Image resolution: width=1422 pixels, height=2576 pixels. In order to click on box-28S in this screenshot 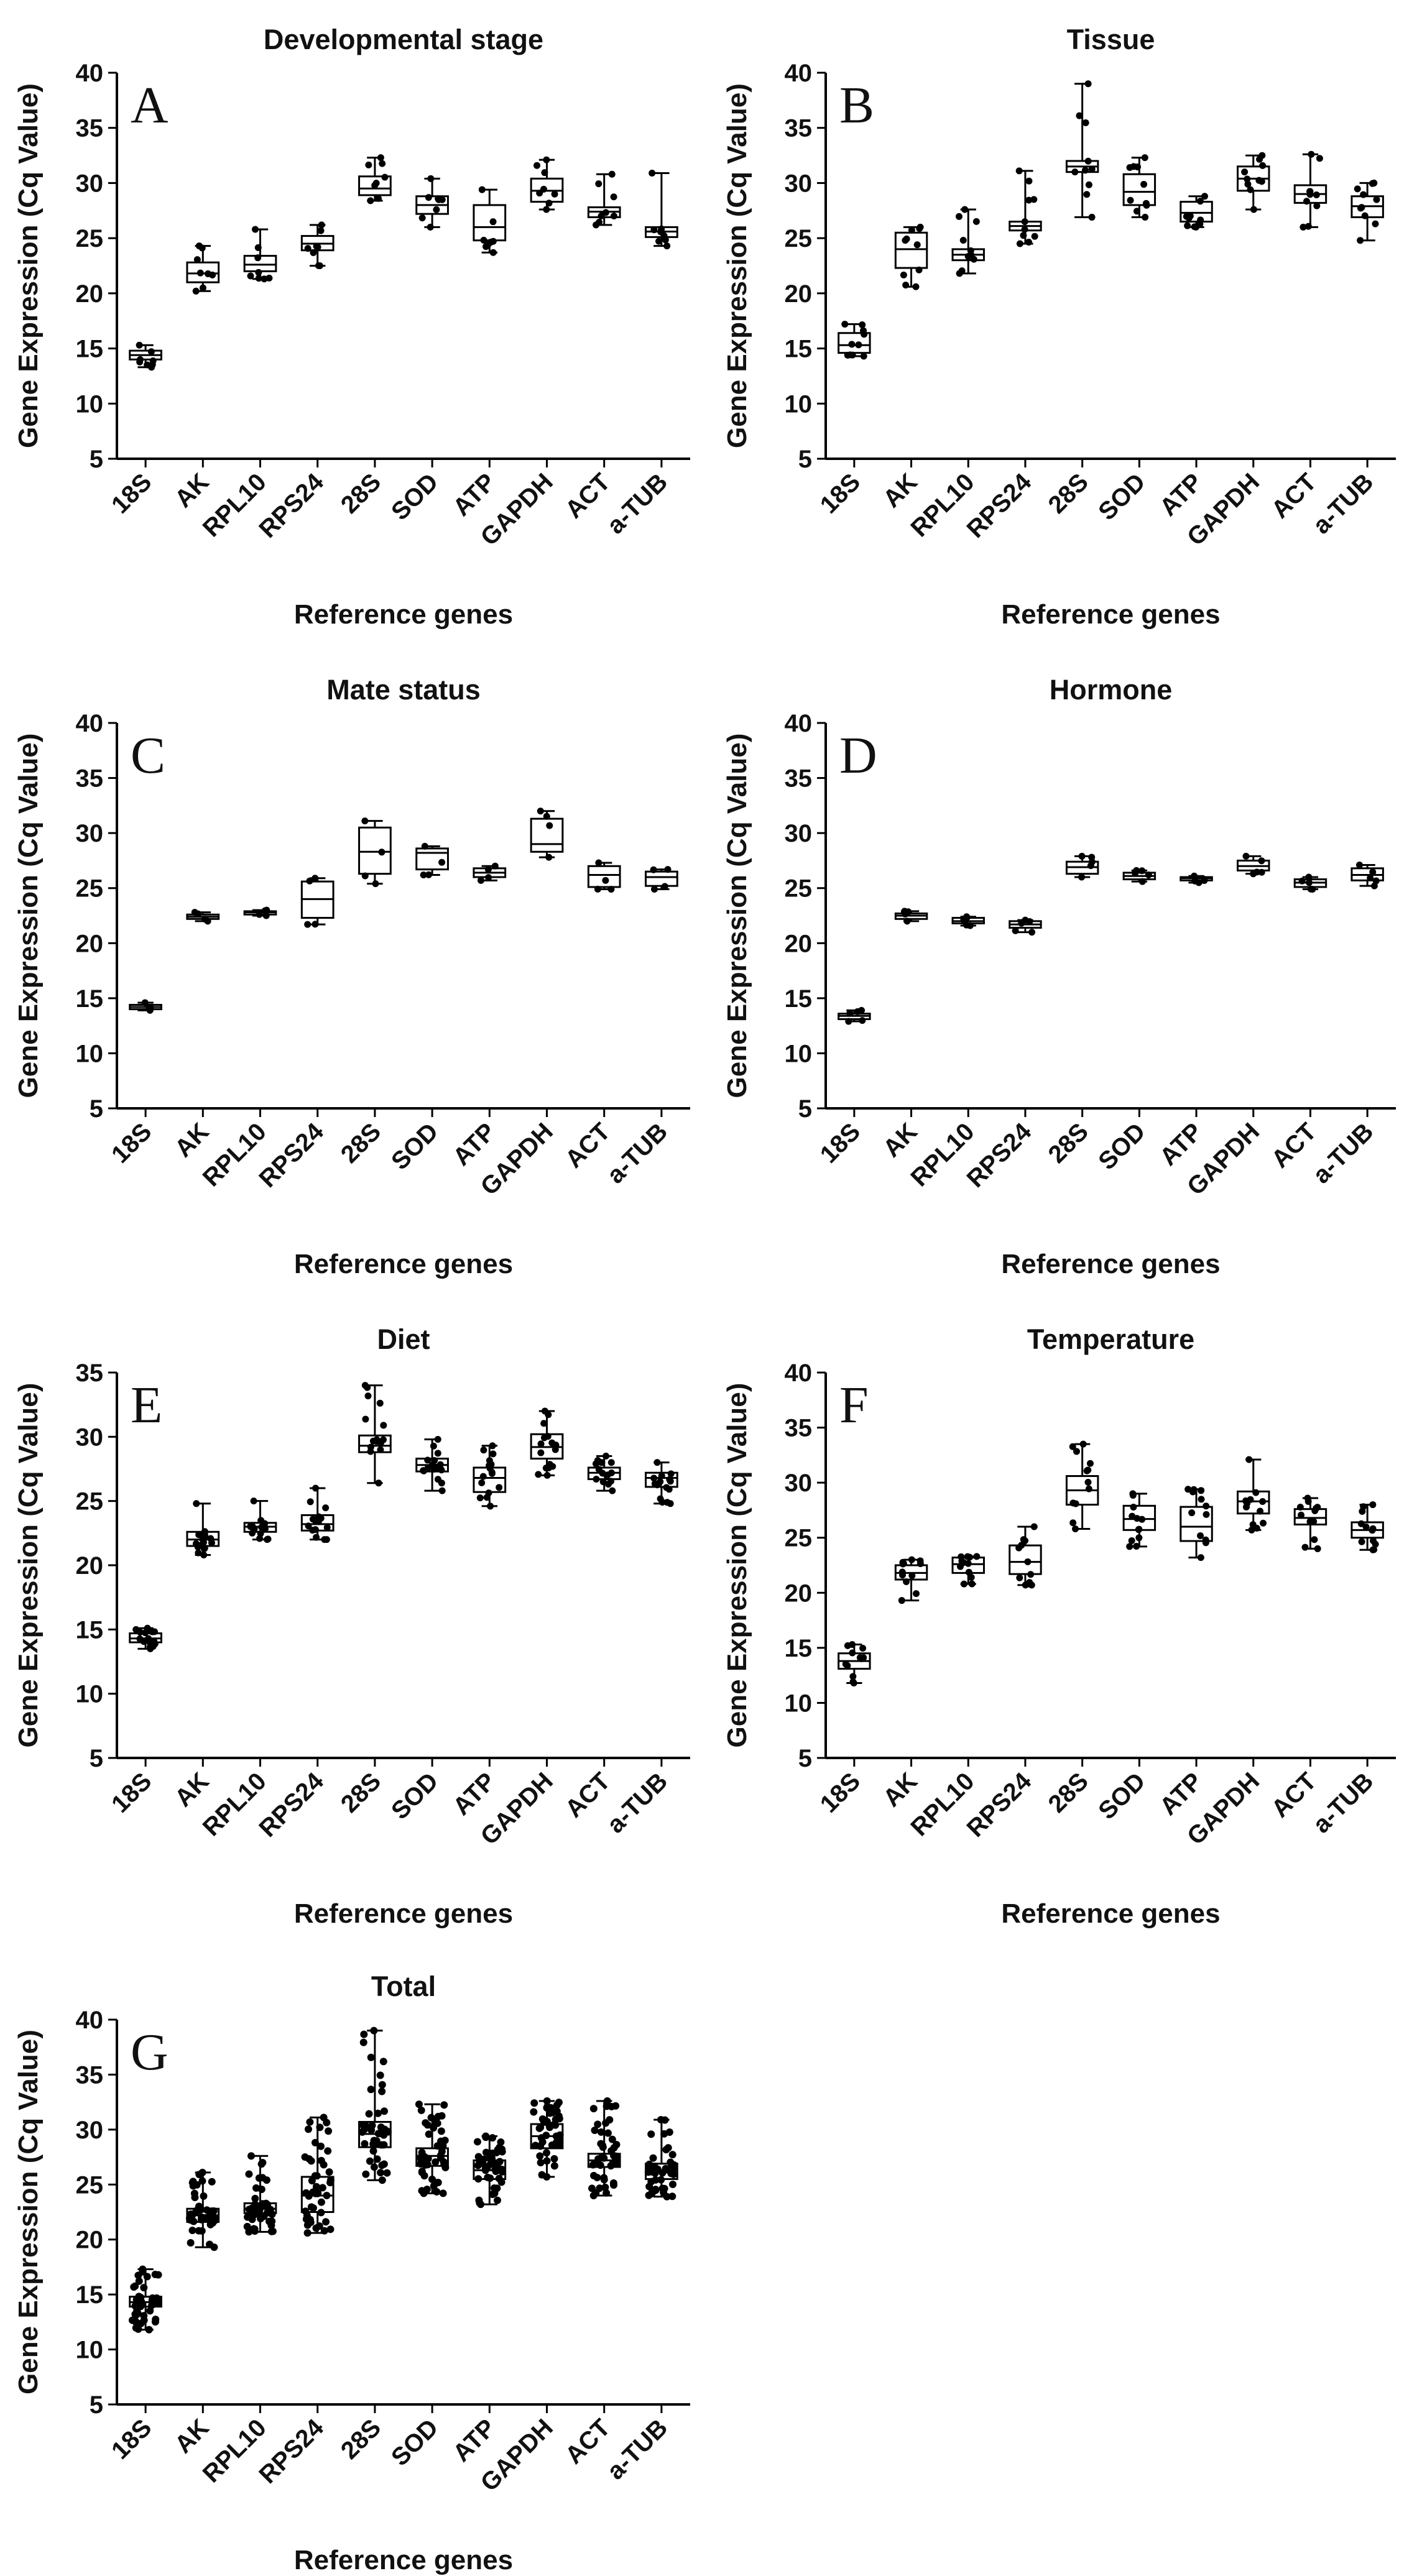, I will do `click(1082, 866)`.